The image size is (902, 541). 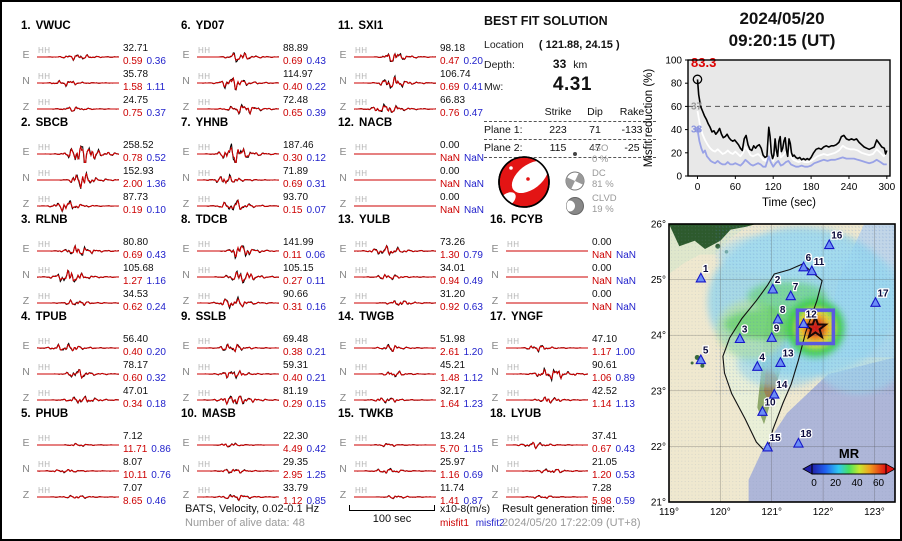 I want to click on peak-amplitude: 42.52, so click(x=605, y=391).